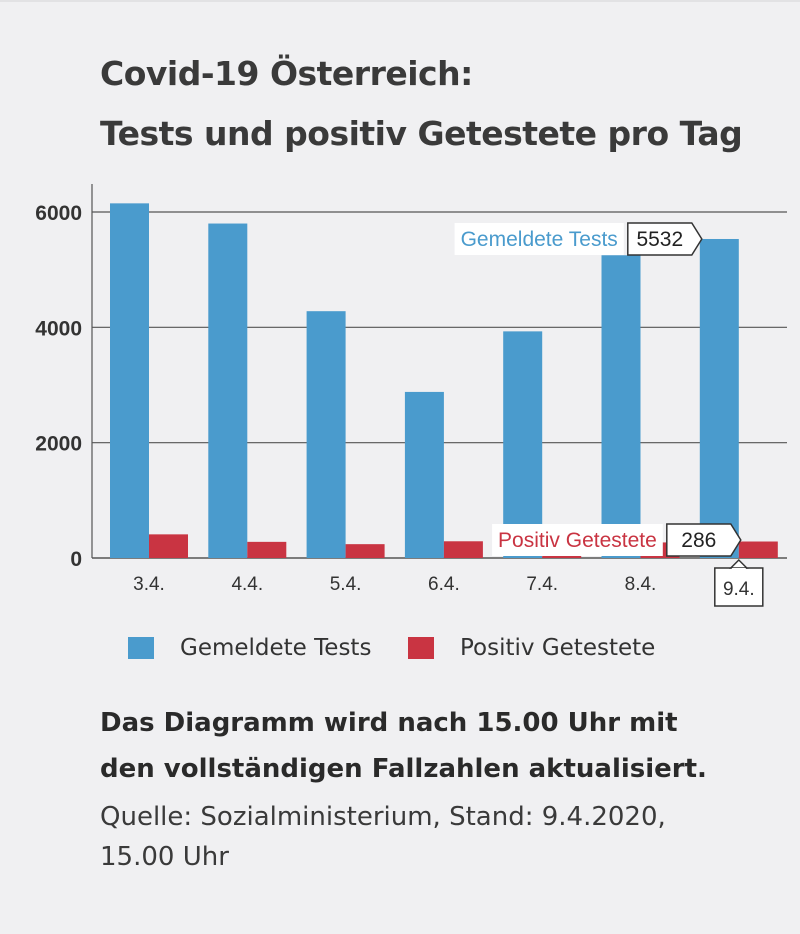 This screenshot has height=934, width=800. What do you see at coordinates (738, 563) in the screenshot?
I see `highlight-tick-pointer` at bounding box center [738, 563].